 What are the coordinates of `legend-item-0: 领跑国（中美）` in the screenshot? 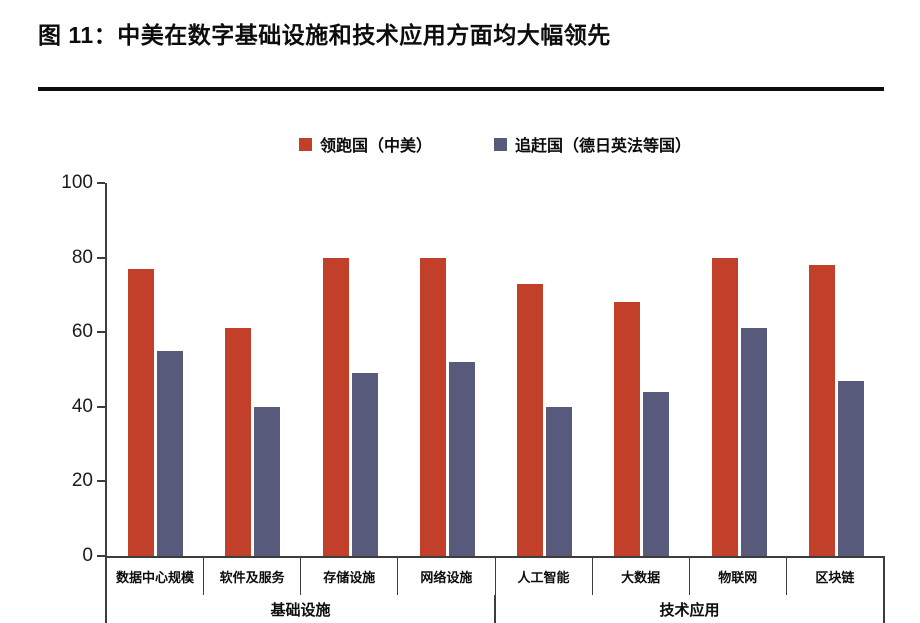 It's located at (365, 144).